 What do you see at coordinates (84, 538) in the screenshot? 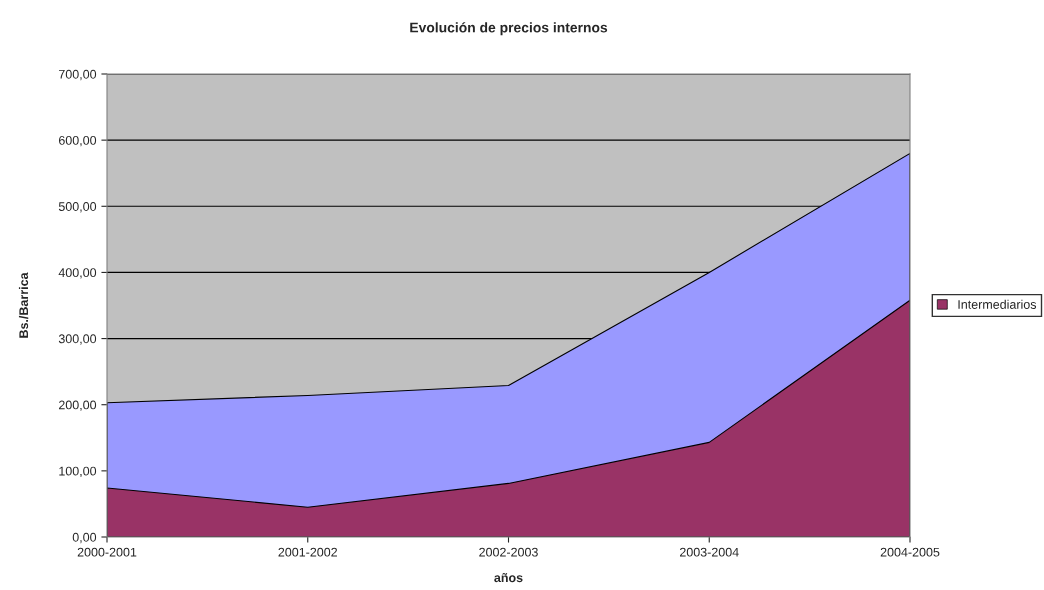
I see `y-tick-label: 0,00` at bounding box center [84, 538].